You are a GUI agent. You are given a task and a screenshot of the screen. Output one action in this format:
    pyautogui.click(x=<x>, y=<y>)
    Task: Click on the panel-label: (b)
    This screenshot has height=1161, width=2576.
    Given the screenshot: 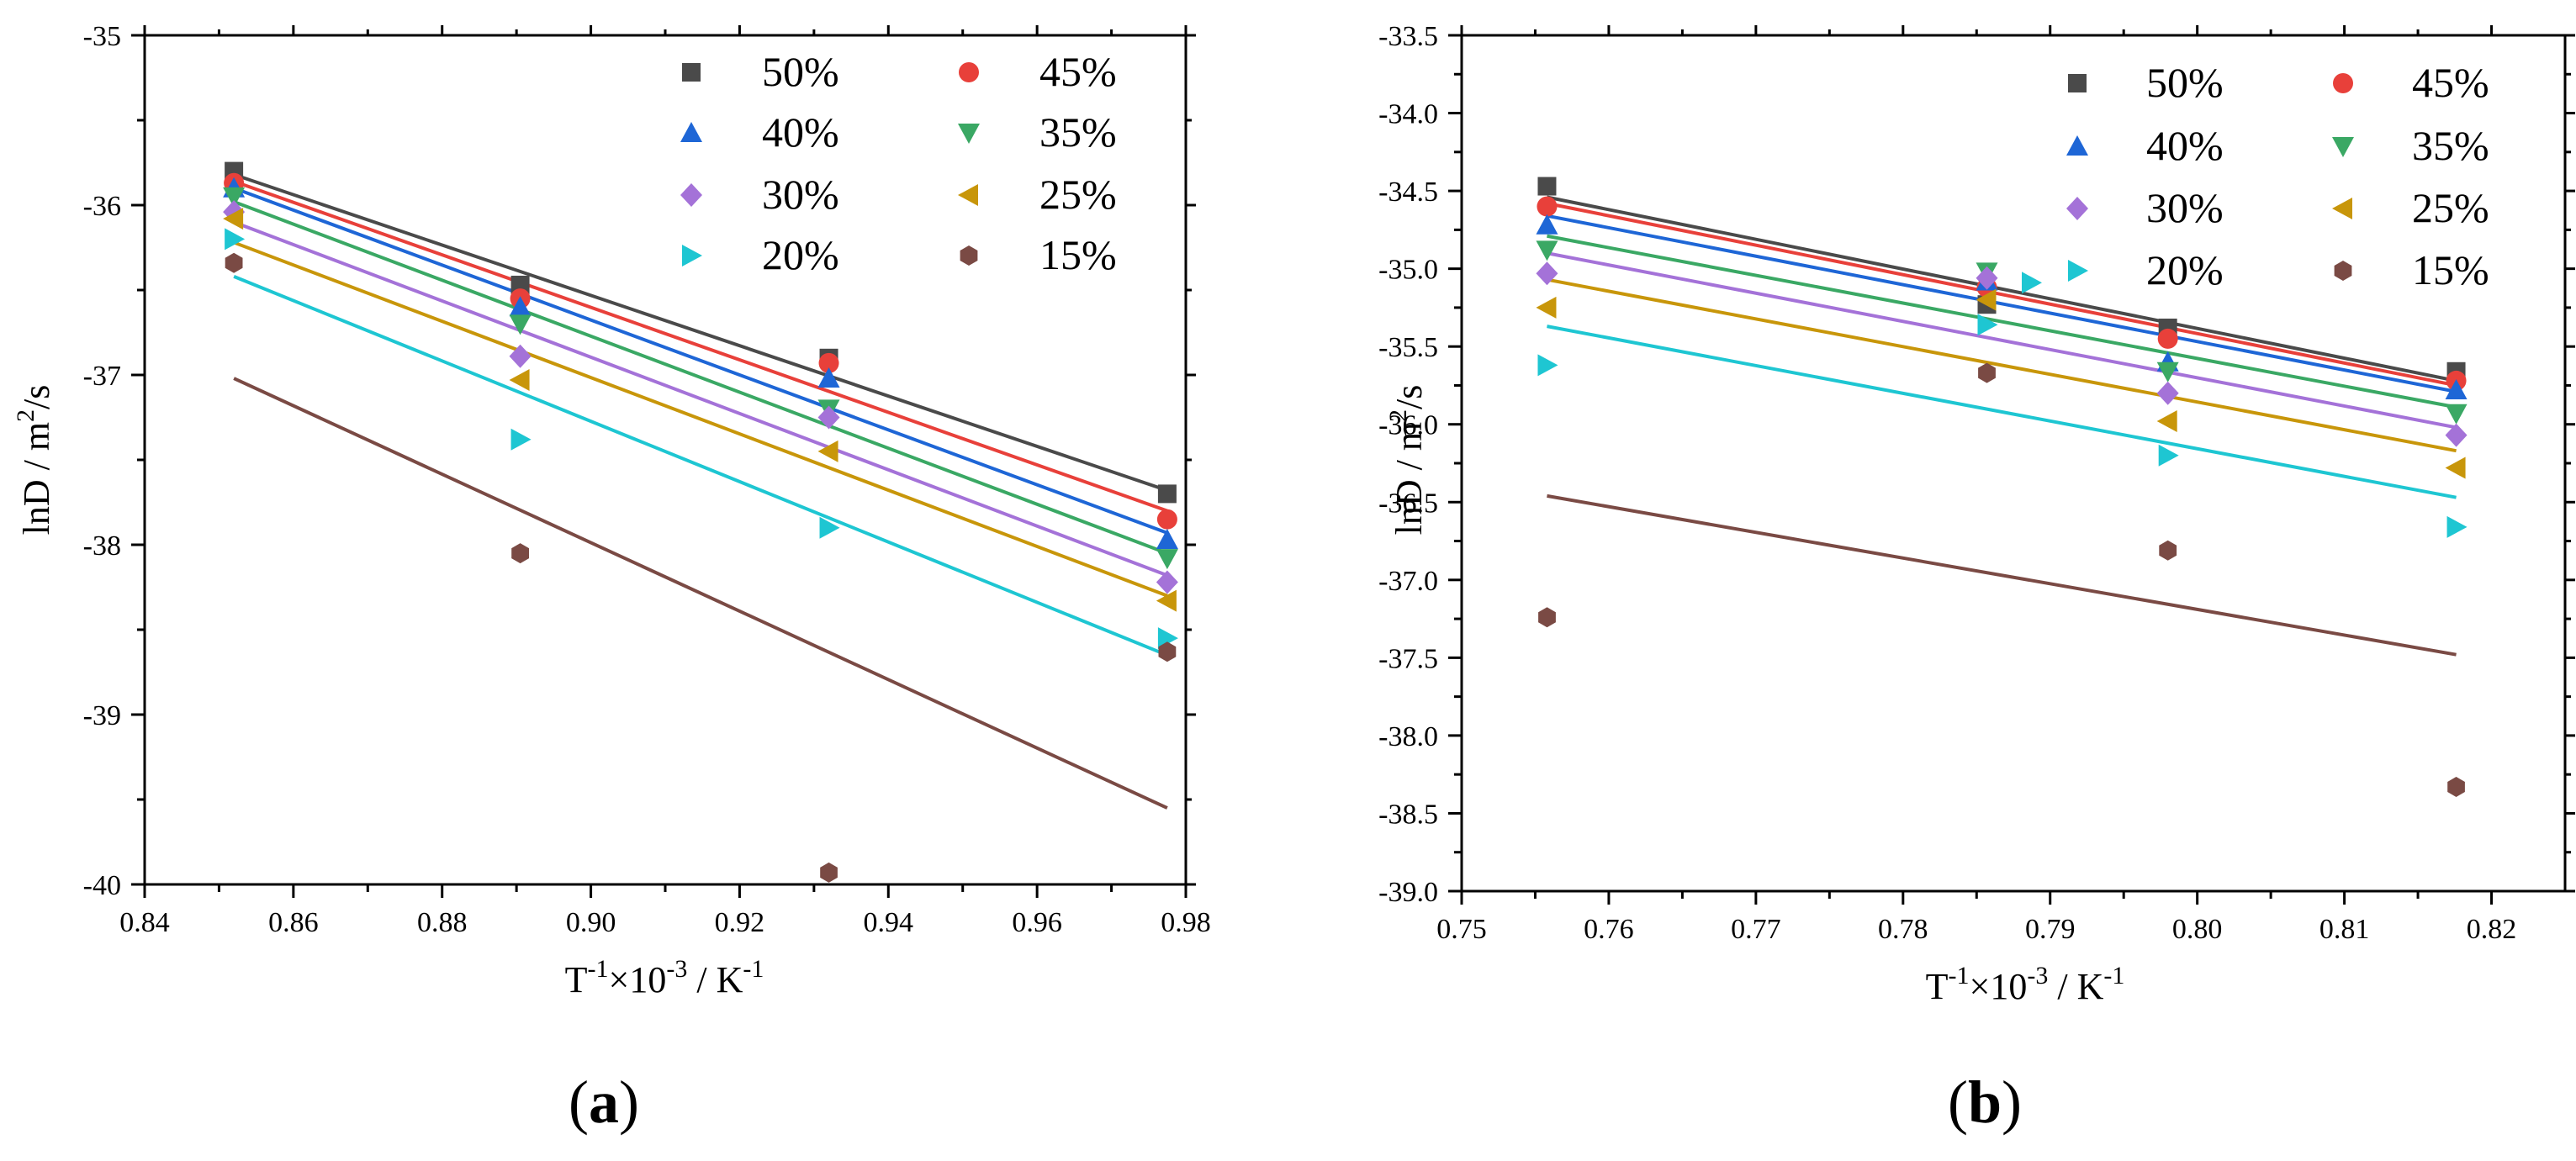 What is the action you would take?
    pyautogui.click(x=1985, y=1102)
    